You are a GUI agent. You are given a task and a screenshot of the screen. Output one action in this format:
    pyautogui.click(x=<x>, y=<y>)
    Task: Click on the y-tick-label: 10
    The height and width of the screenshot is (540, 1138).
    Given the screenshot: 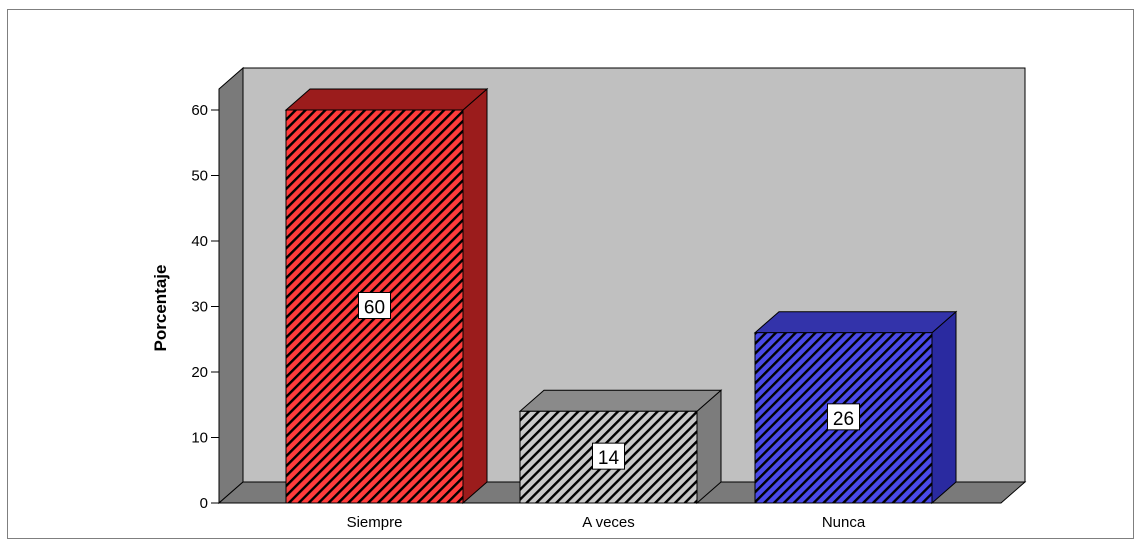 What is the action you would take?
    pyautogui.click(x=199, y=438)
    